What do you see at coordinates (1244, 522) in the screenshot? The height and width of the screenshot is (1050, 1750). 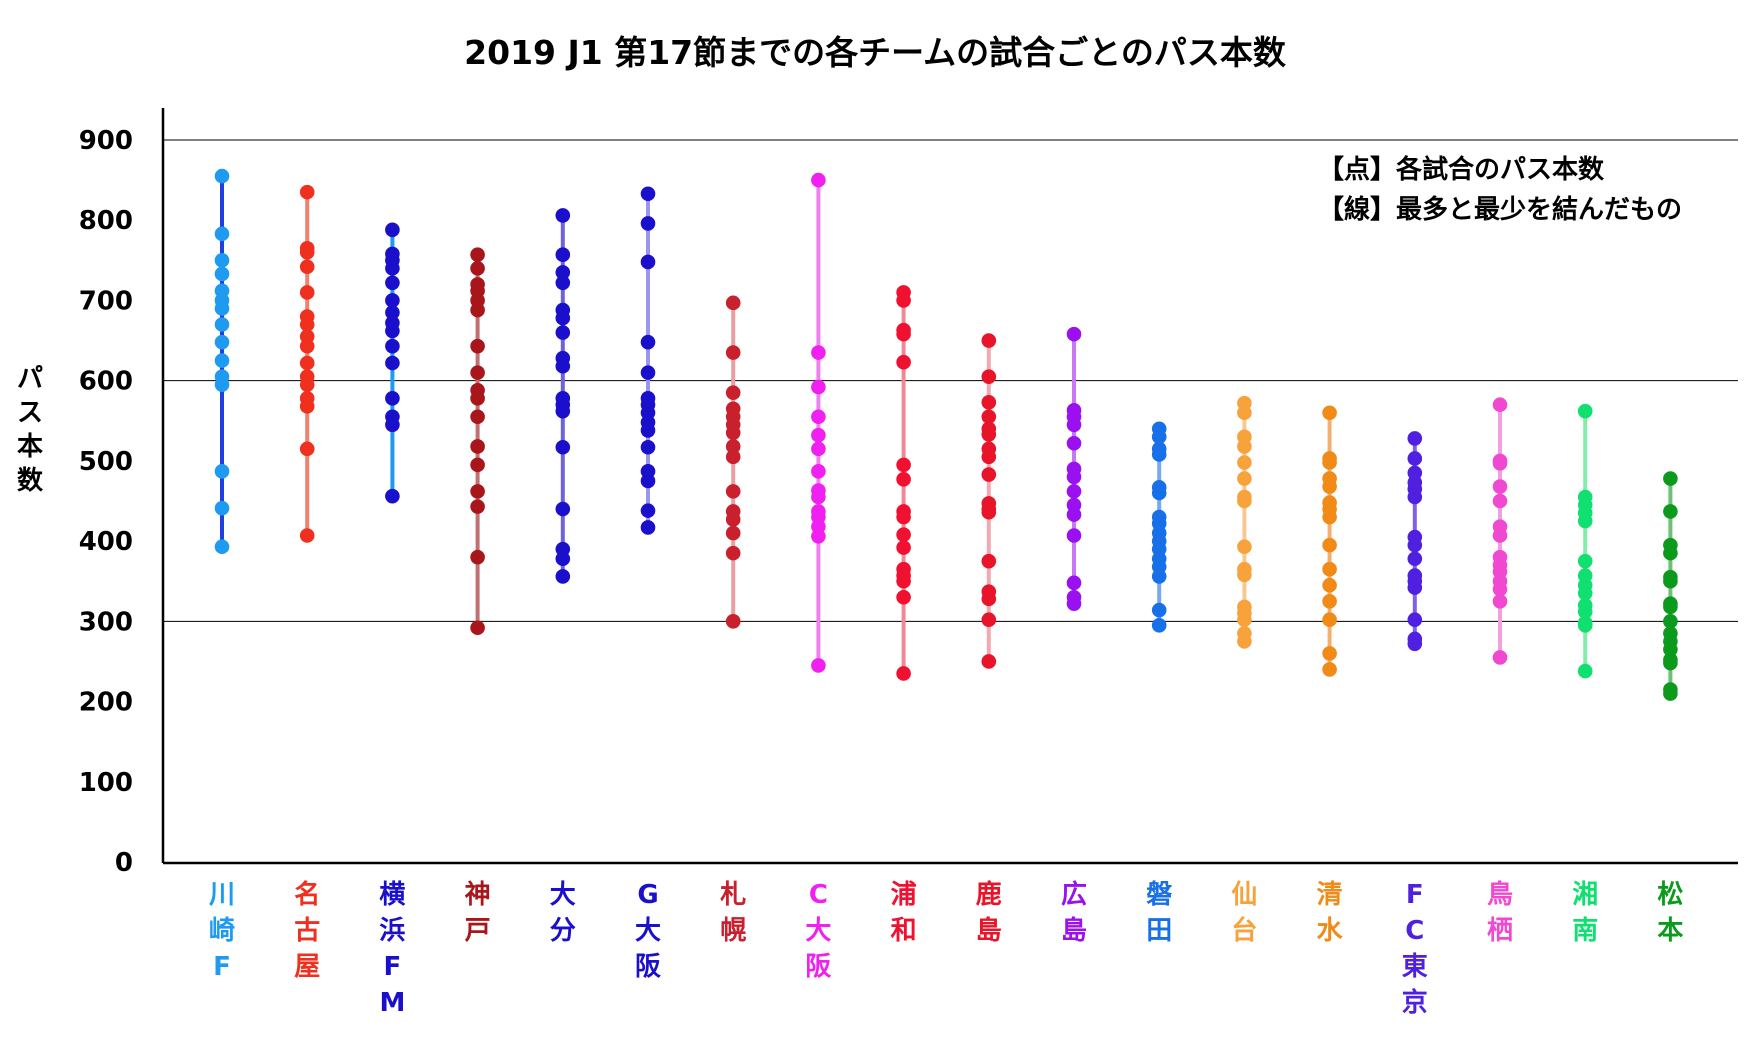 I see `series-仙台` at bounding box center [1244, 522].